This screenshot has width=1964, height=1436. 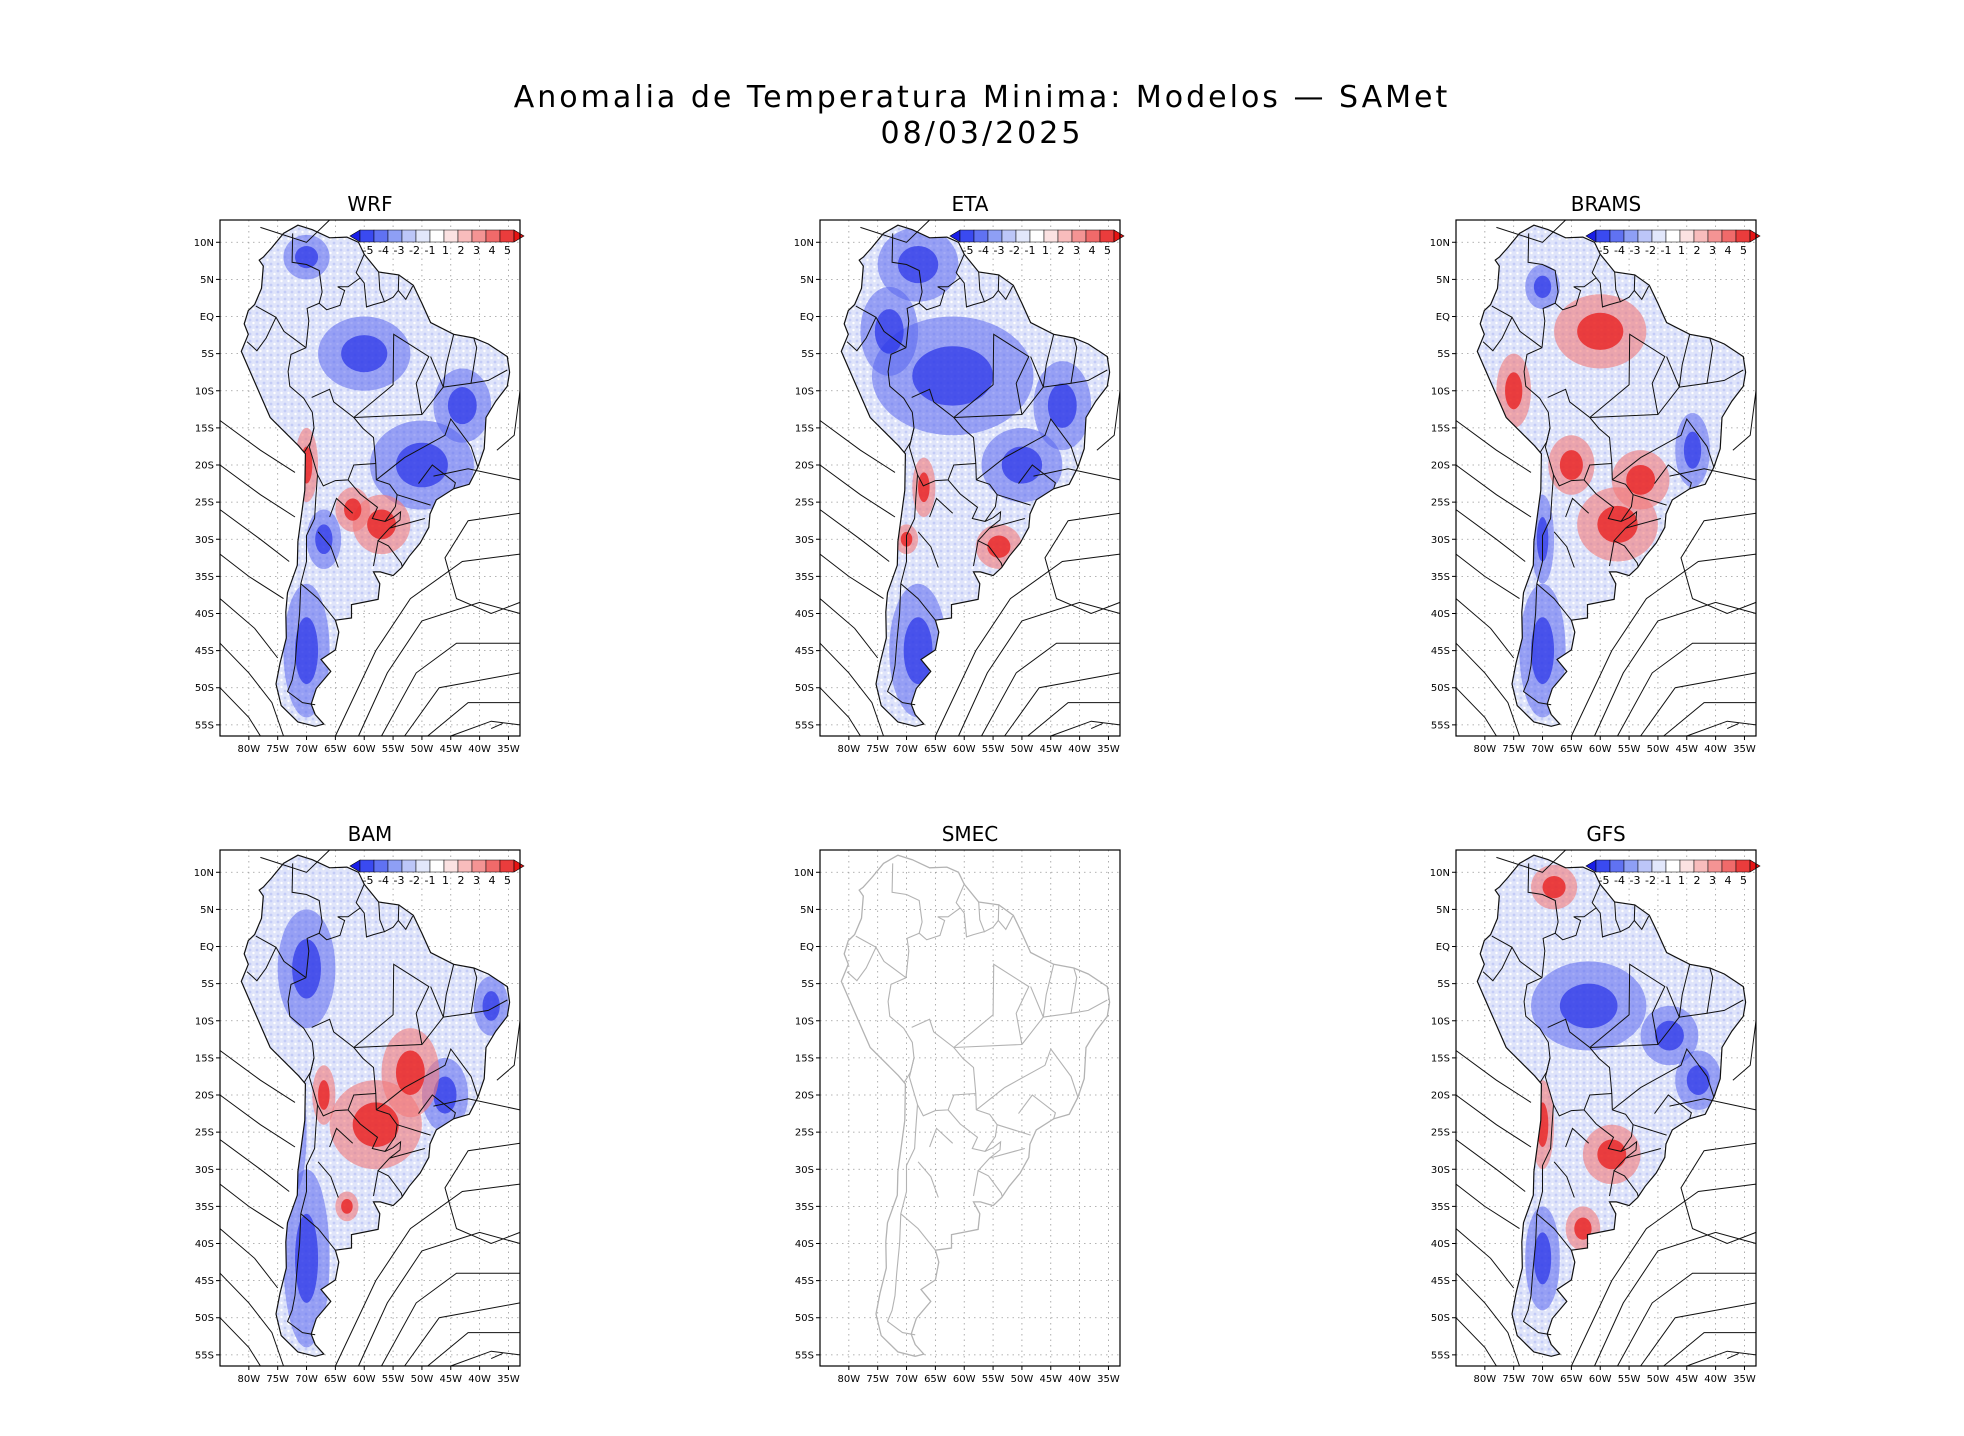 I want to click on lat-tick-label: 35S, so click(x=804, y=577).